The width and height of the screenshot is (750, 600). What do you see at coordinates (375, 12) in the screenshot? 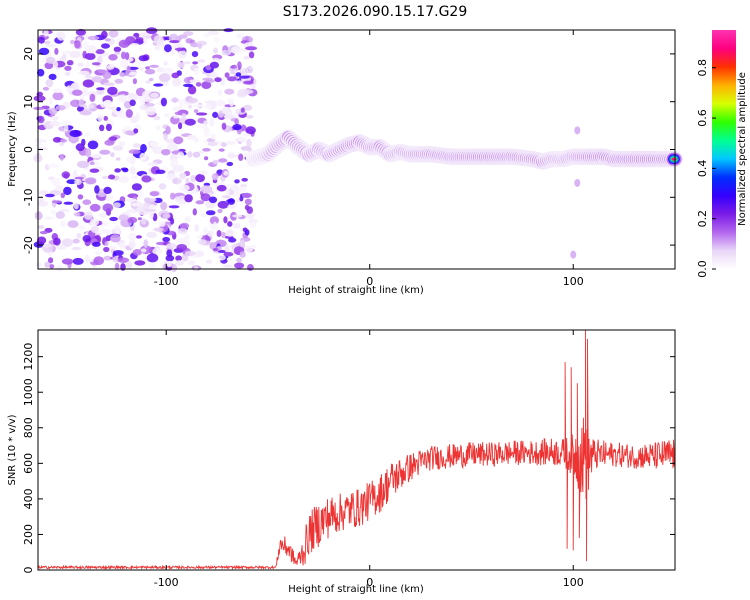
I see `figure-title: S173.2026.090.15.17.G29` at bounding box center [375, 12].